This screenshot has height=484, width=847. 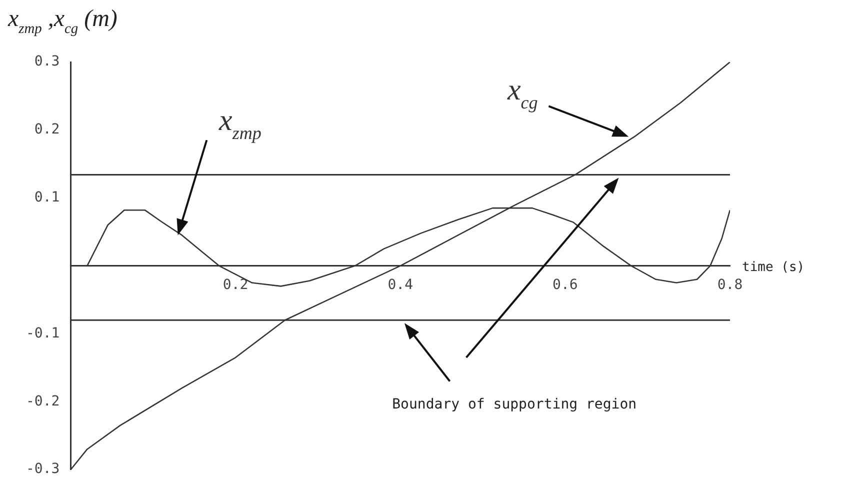 I want to click on y-tick-label: 0.2, so click(x=47, y=130).